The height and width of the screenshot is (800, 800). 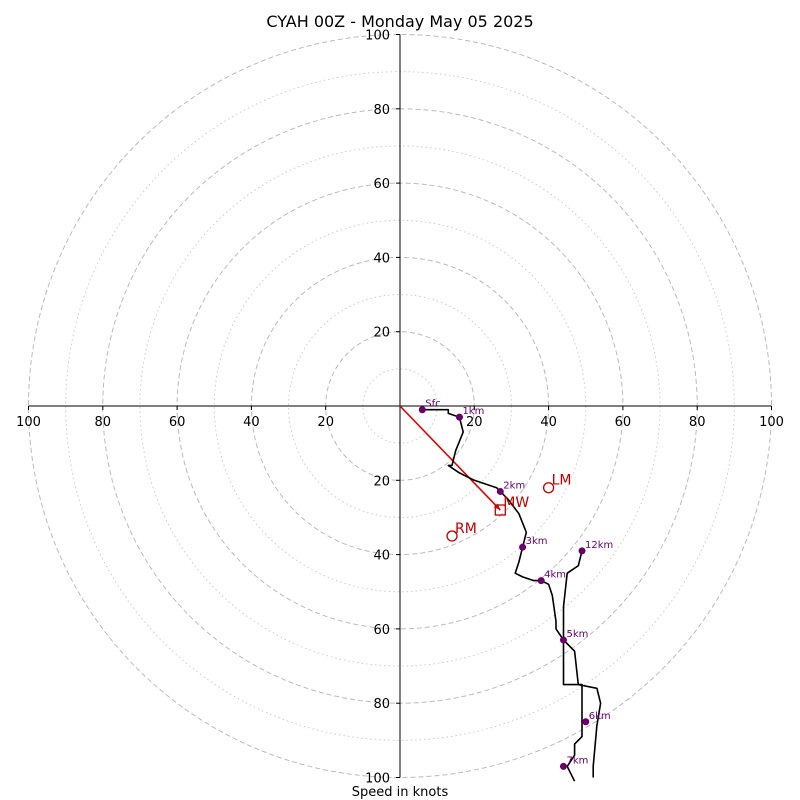 I want to click on chart-title: CYAH 00Z - Monday May 05 2025, so click(x=399, y=21).